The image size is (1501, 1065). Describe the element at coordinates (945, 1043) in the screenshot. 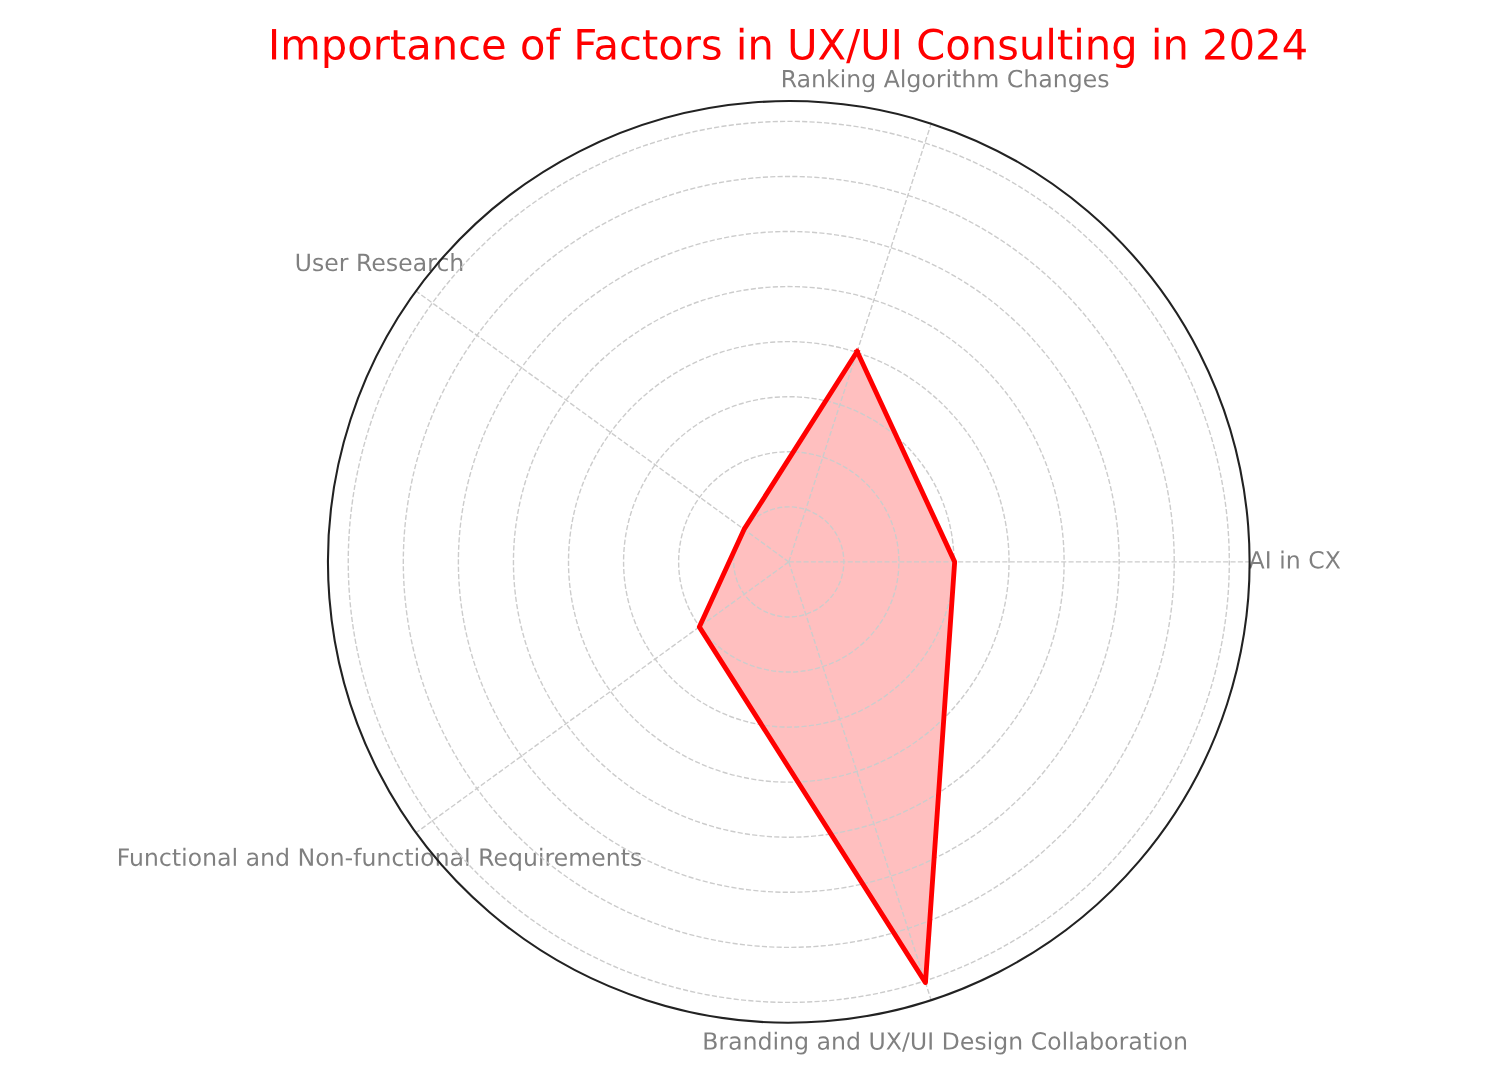

I see `spoke-label: Branding and UX/UI Design Collaboration` at that location.